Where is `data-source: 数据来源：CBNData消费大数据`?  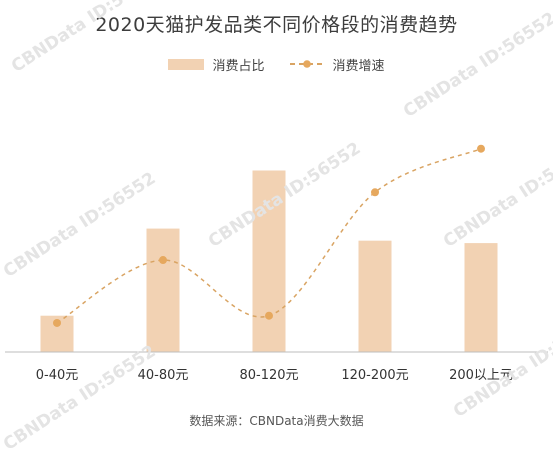
data-source: 数据来源：CBNData消费大数据 is located at coordinates (276, 421).